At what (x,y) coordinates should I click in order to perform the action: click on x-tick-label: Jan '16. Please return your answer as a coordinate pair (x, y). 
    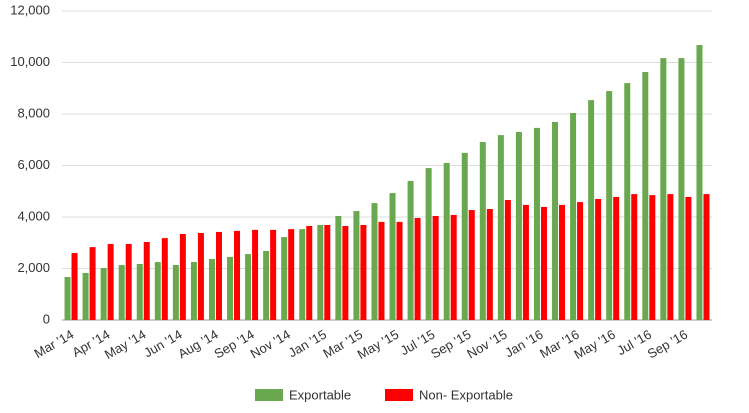
    Looking at the image, I should click on (523, 344).